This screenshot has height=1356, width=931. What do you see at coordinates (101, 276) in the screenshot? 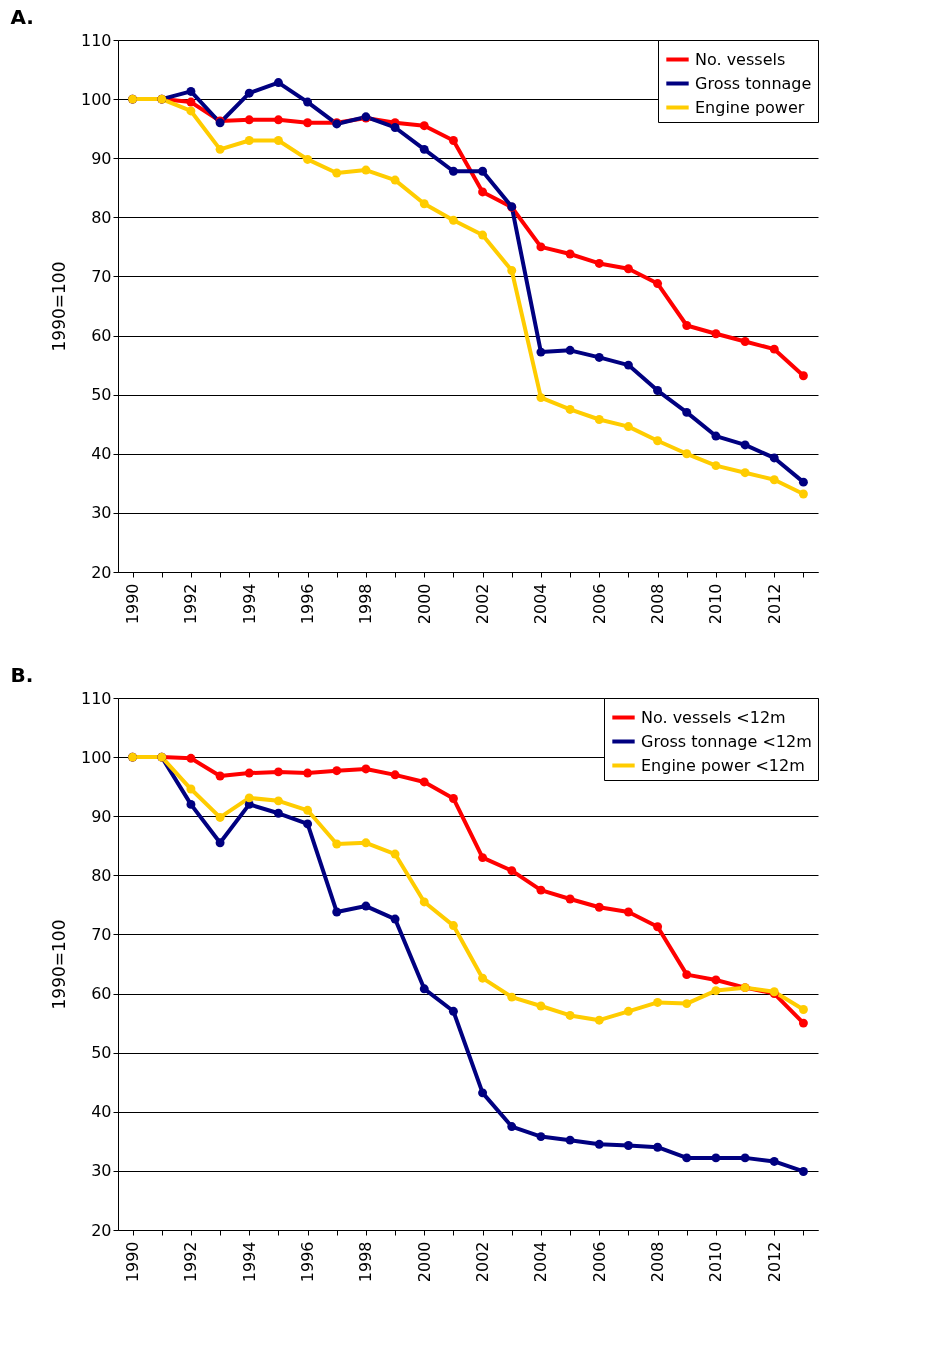
I see `y-tick-label: 70` at bounding box center [101, 276].